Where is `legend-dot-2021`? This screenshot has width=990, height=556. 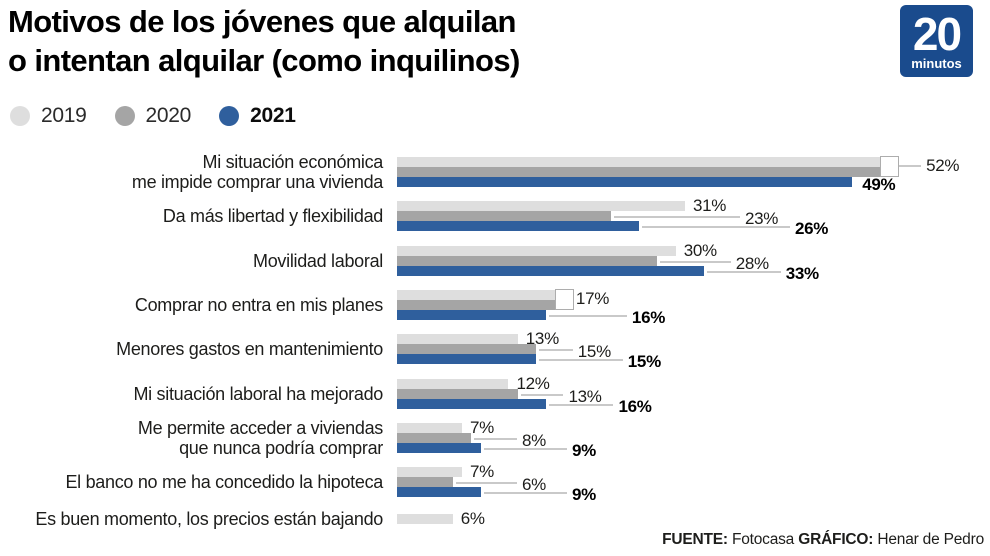
legend-dot-2021 is located at coordinates (229, 116).